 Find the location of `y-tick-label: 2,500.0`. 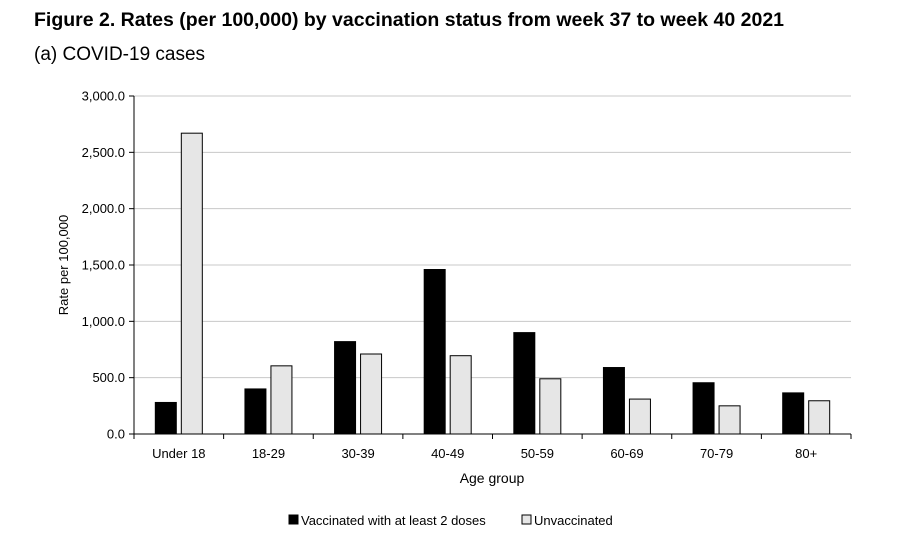

y-tick-label: 2,500.0 is located at coordinates (103, 152).